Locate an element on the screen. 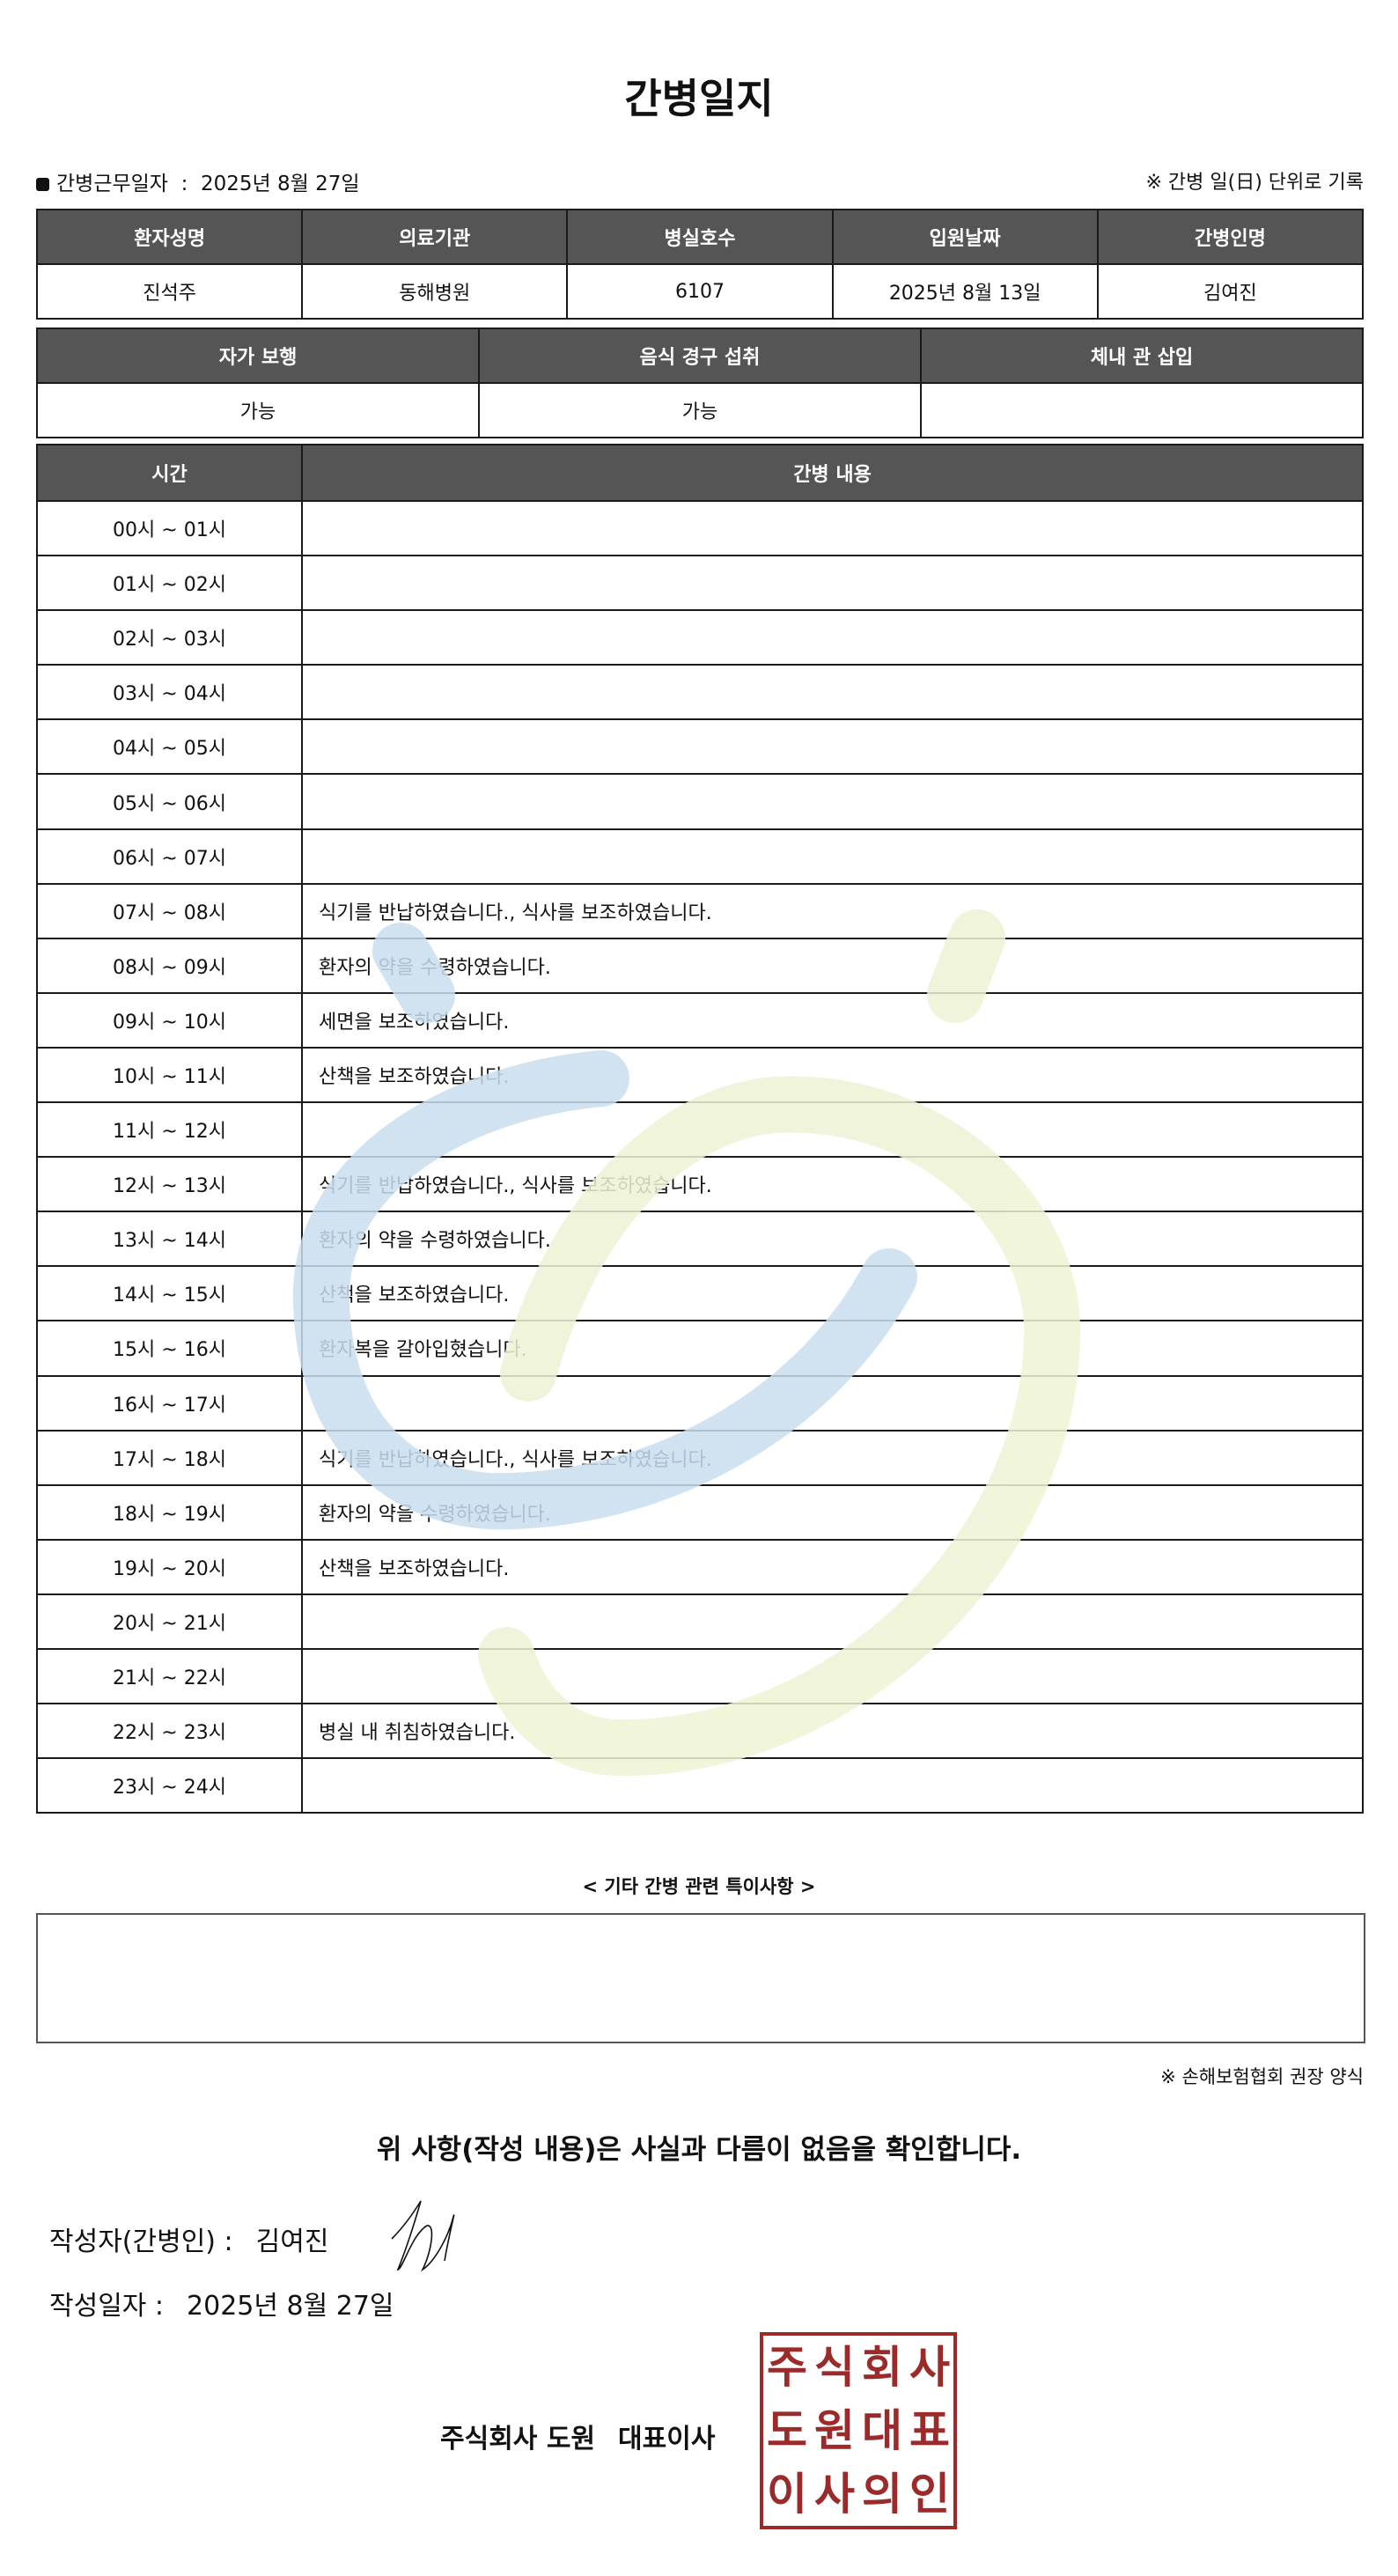 This screenshot has height=2576, width=1398. table-row: 21시 ~ 22시 is located at coordinates (700, 1676).